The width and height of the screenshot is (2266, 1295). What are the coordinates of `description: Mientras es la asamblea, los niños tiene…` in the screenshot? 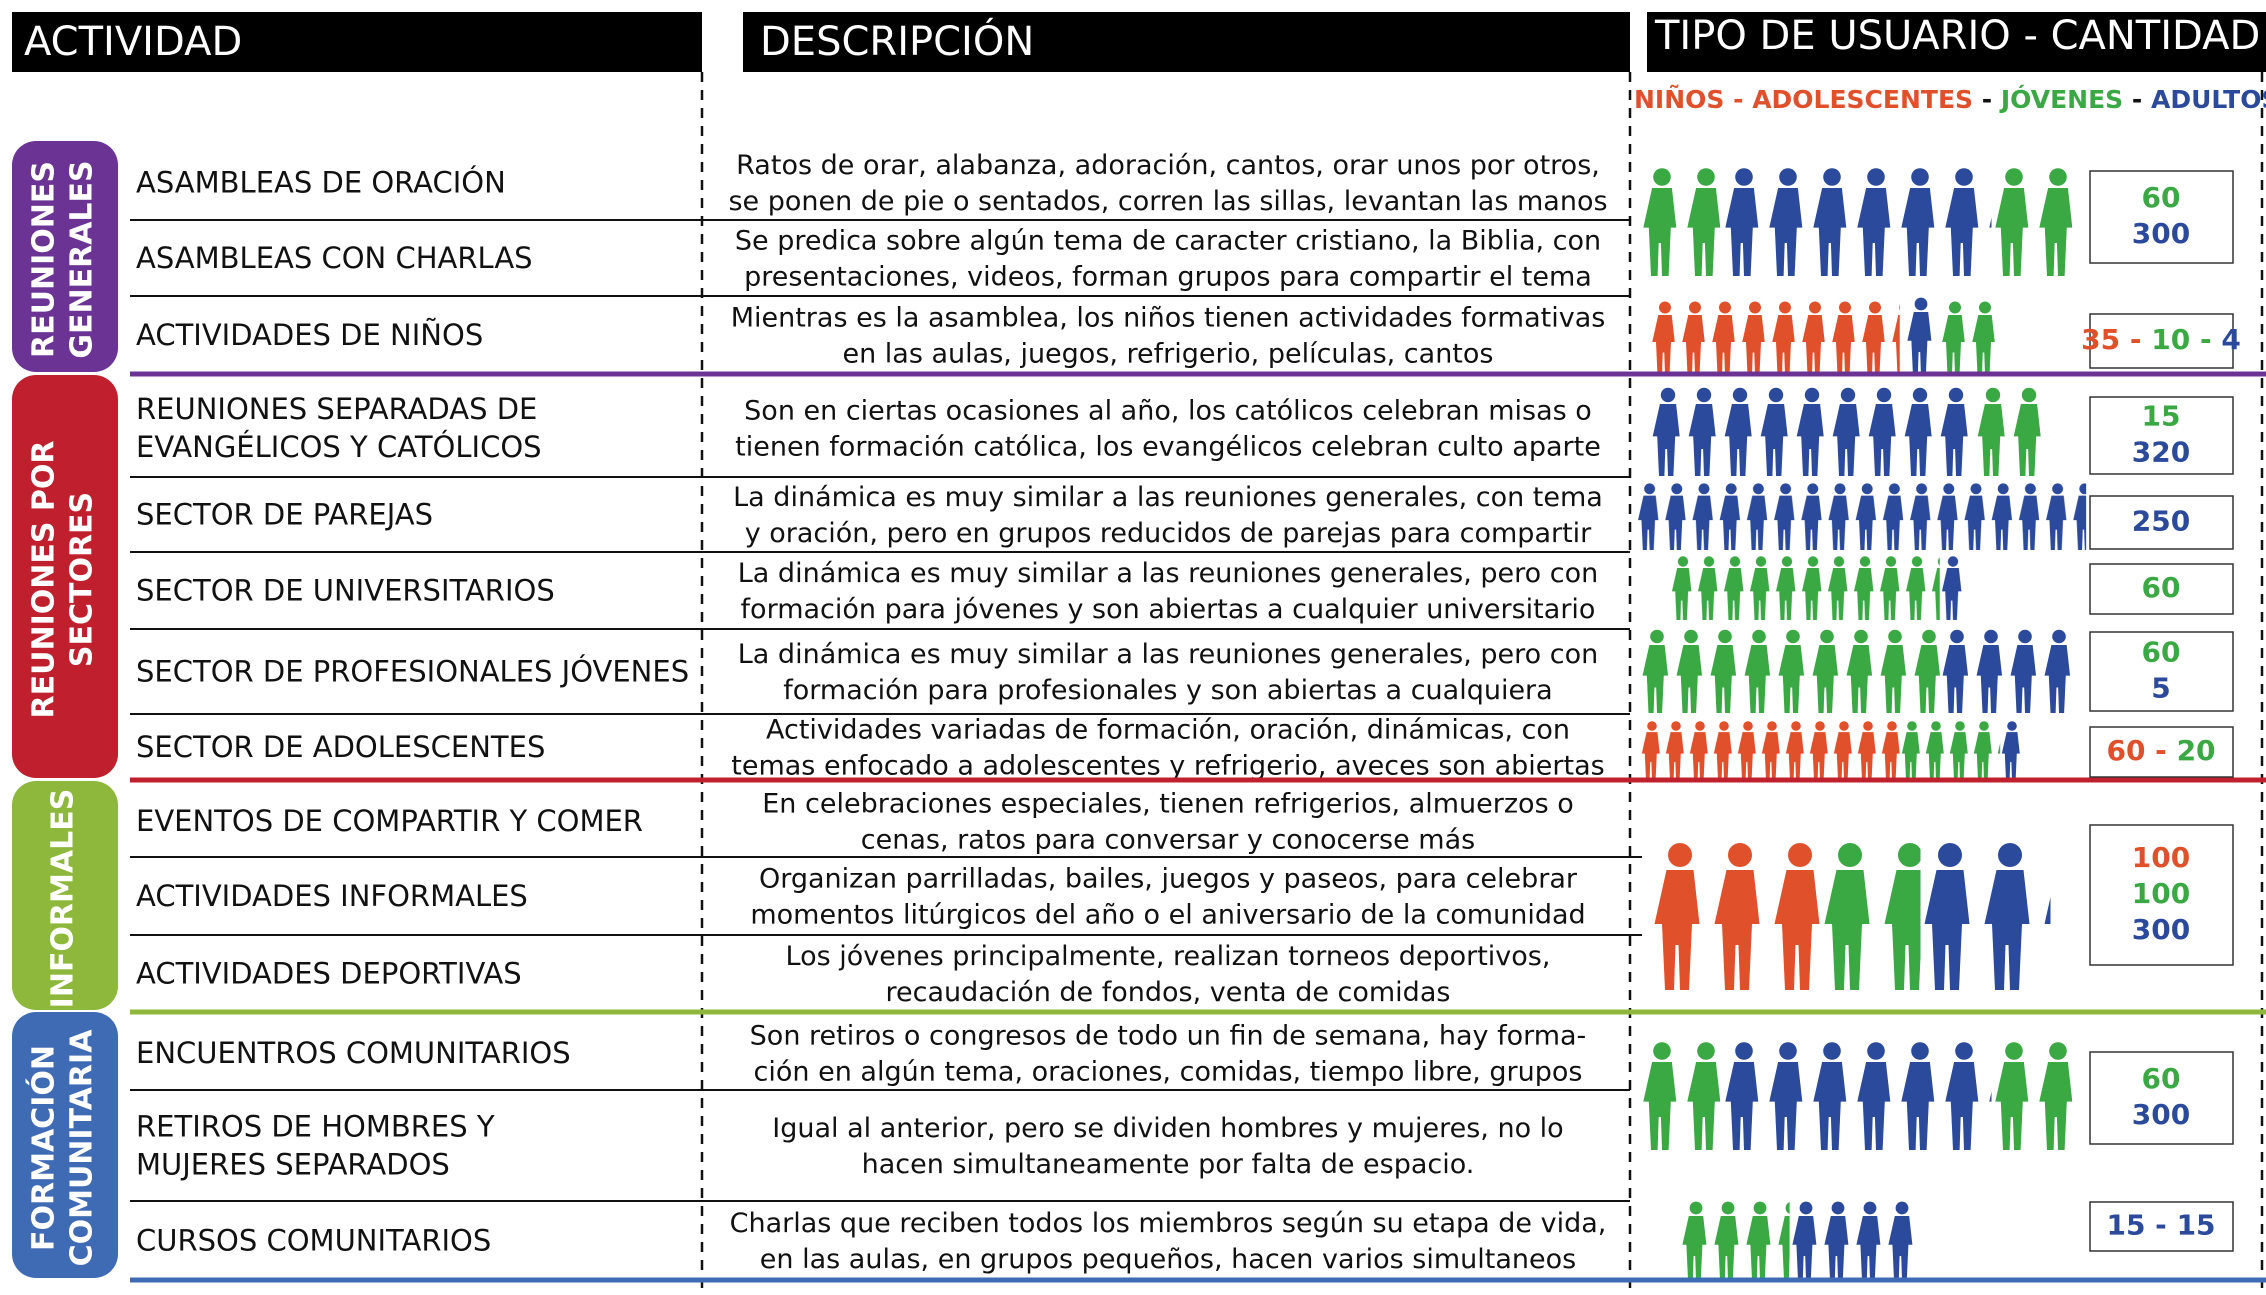 It's located at (1168, 318).